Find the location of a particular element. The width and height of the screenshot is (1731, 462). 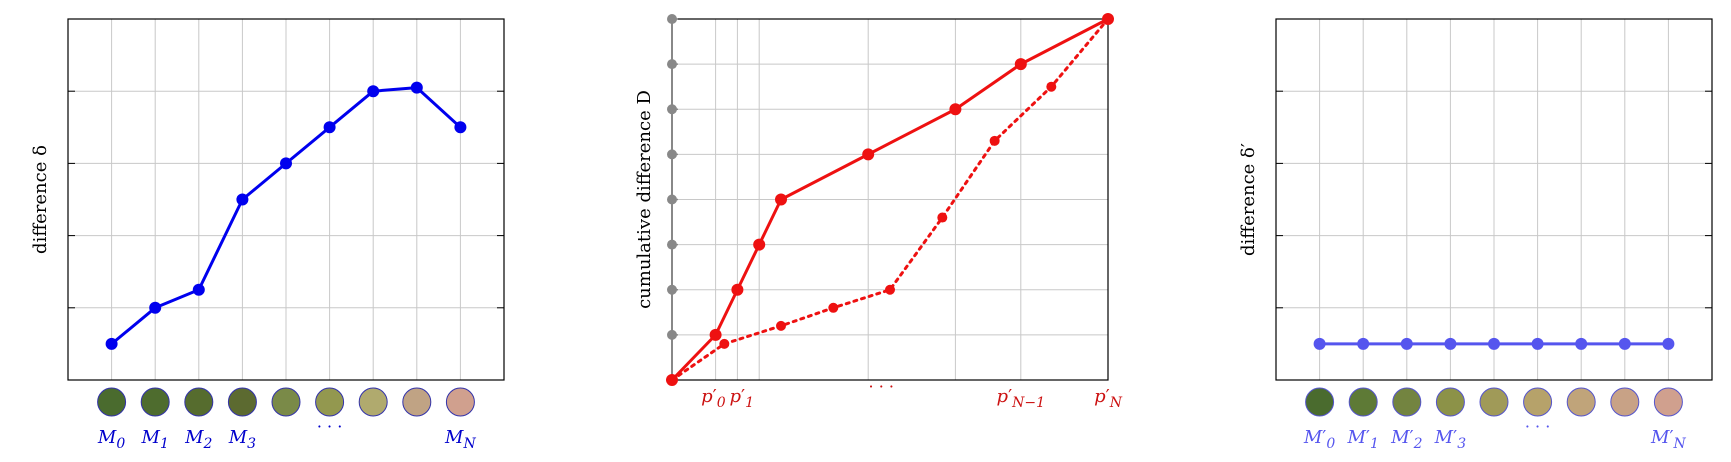

model-label: M3 is located at coordinates (242, 439).